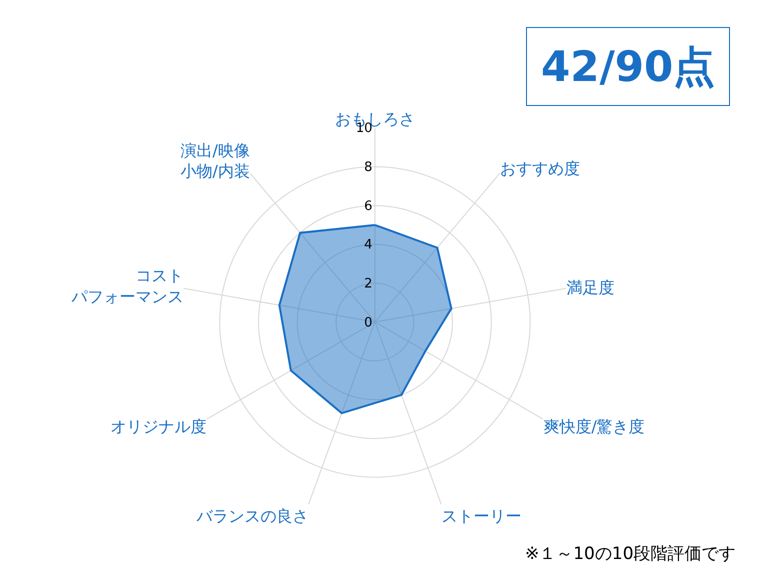 This screenshot has width=773, height=574. I want to click on spoke-label: 爽快度/驚き度, so click(594, 426).